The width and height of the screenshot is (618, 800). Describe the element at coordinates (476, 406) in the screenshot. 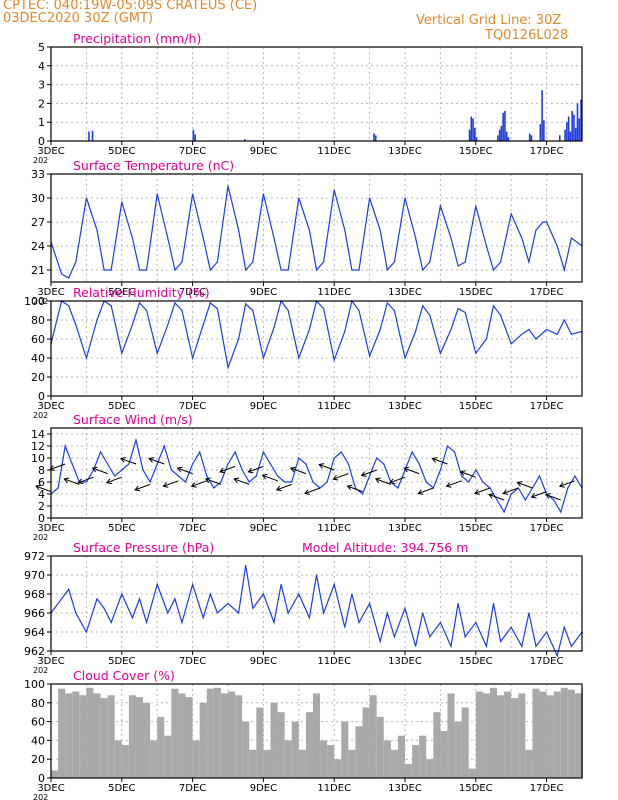

I see `x-tick-label: 15DEC` at that location.